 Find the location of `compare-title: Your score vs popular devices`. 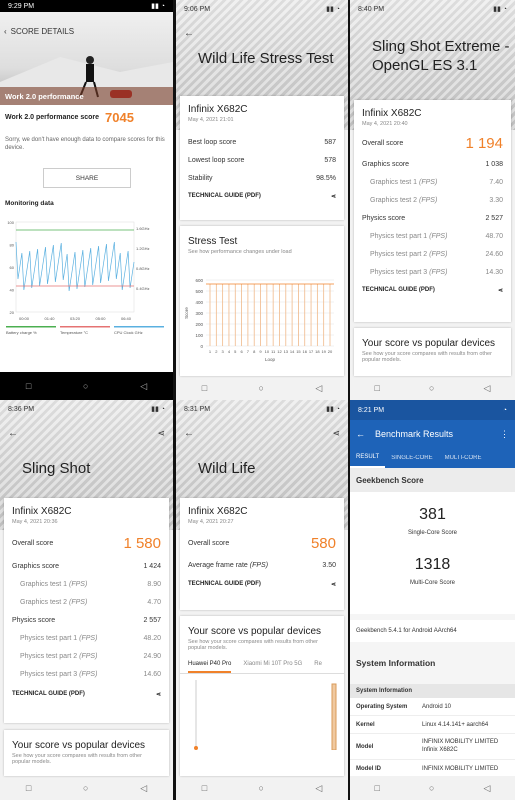

compare-title: Your score vs popular devices is located at coordinates (79, 745).